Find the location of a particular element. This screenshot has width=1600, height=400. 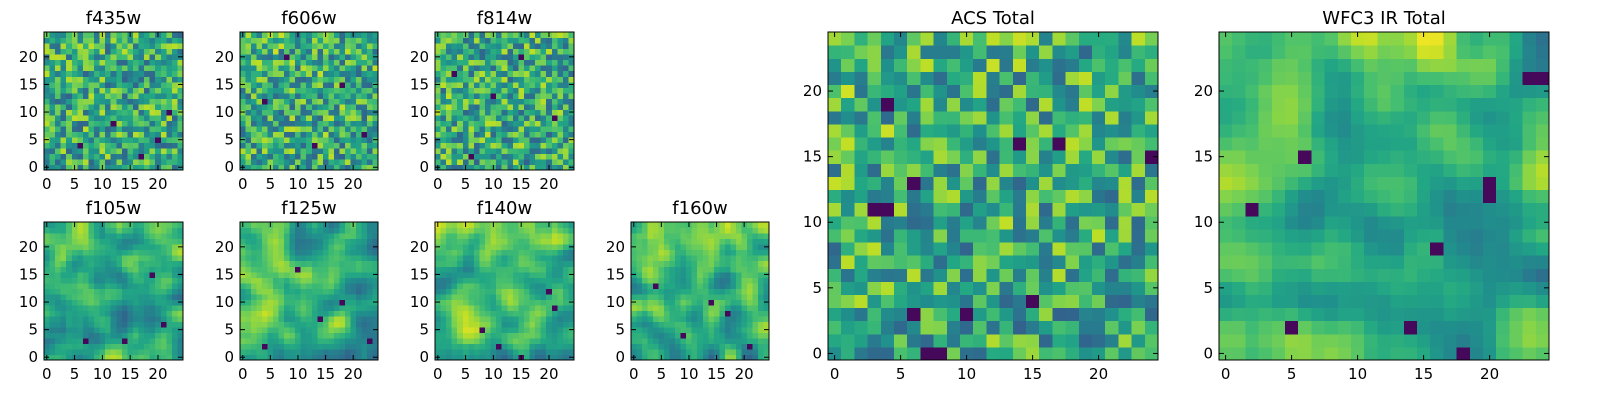

y-tick-label: 0 is located at coordinates (33, 167).